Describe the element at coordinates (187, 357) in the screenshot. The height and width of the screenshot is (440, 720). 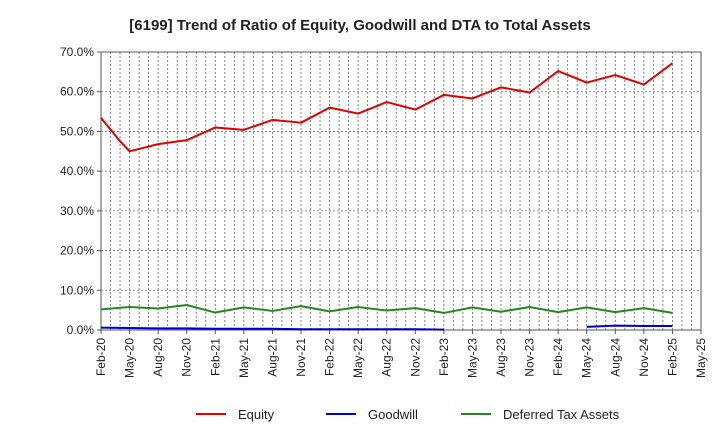
I see `x-tick-label: Nov-20` at that location.